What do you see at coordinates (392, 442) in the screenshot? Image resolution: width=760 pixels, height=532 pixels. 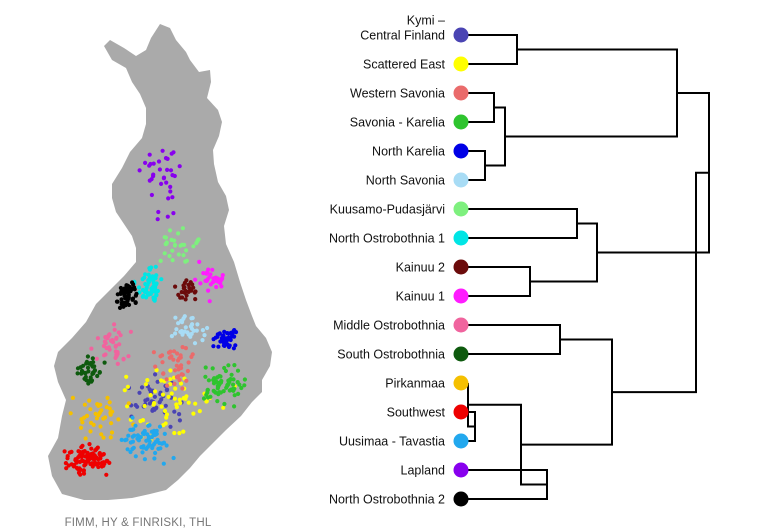 I see `leaf-label: Uusimaa - Tavastia` at bounding box center [392, 442].